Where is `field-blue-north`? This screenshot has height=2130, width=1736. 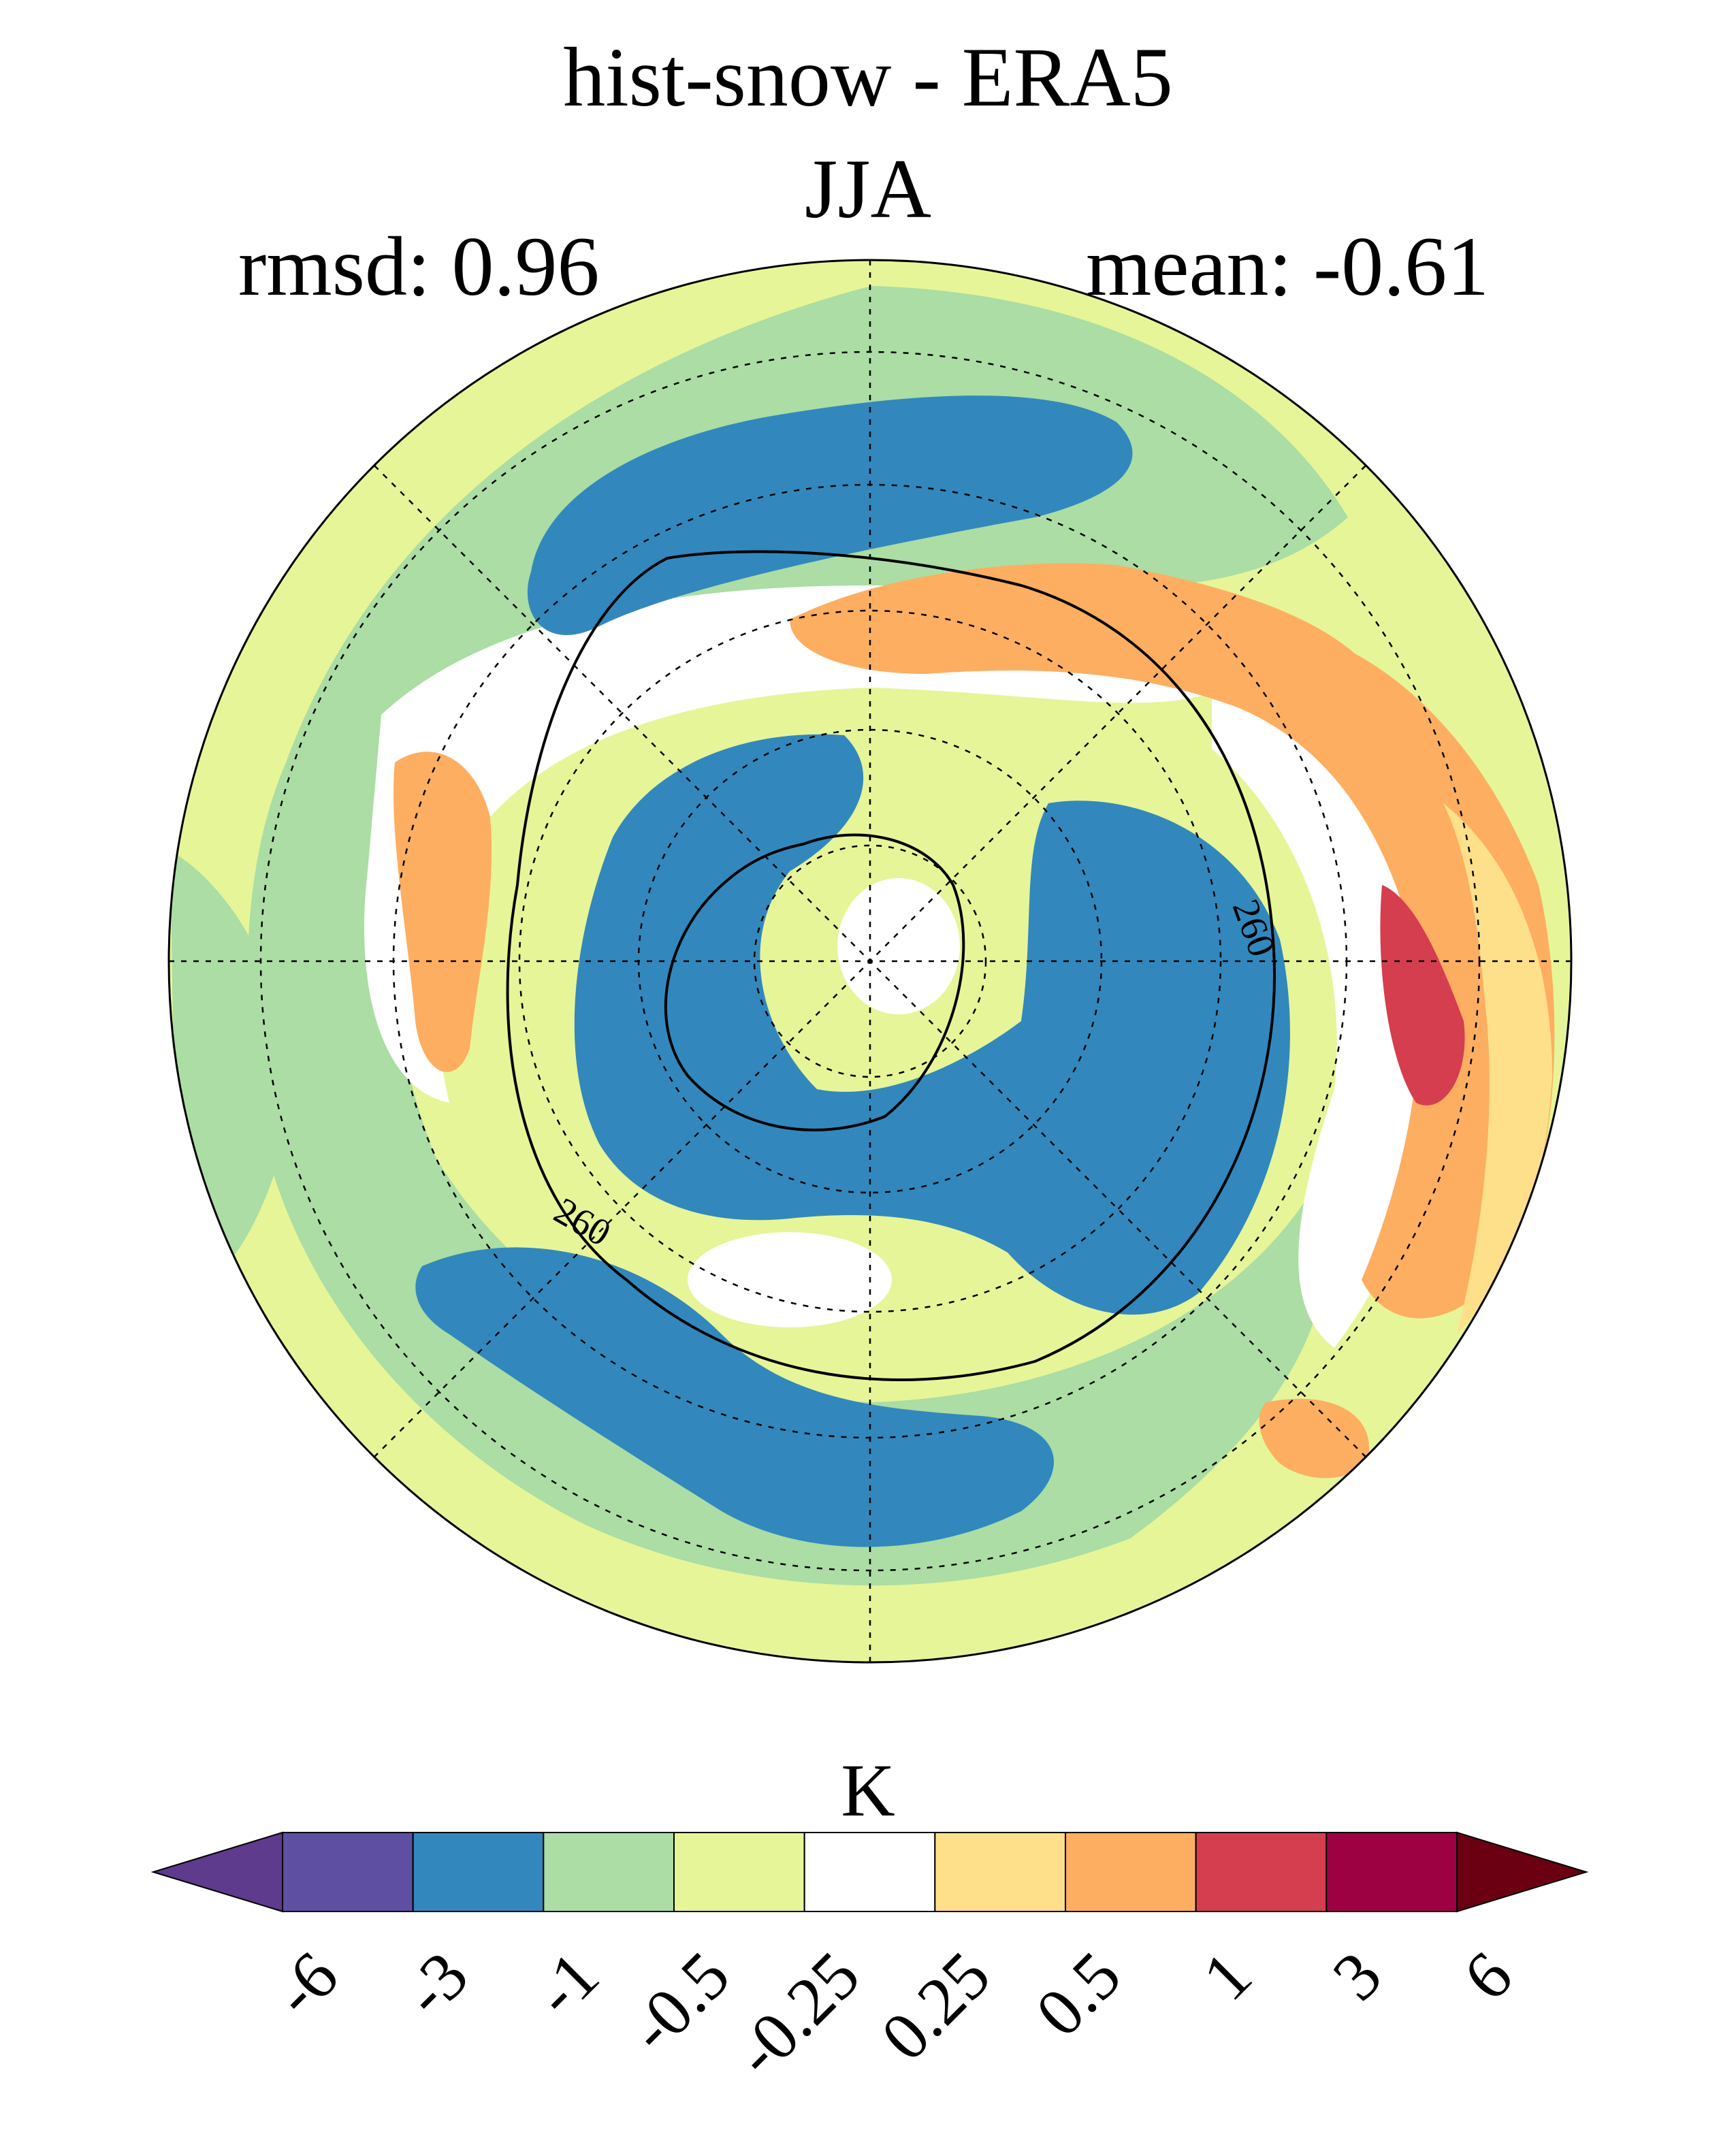 field-blue-north is located at coordinates (830, 515).